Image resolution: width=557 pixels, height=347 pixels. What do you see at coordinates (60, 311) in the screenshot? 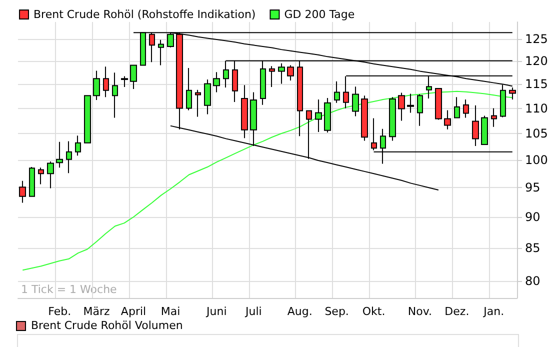
I see `x-tick-label: Feb.` at bounding box center [60, 311].